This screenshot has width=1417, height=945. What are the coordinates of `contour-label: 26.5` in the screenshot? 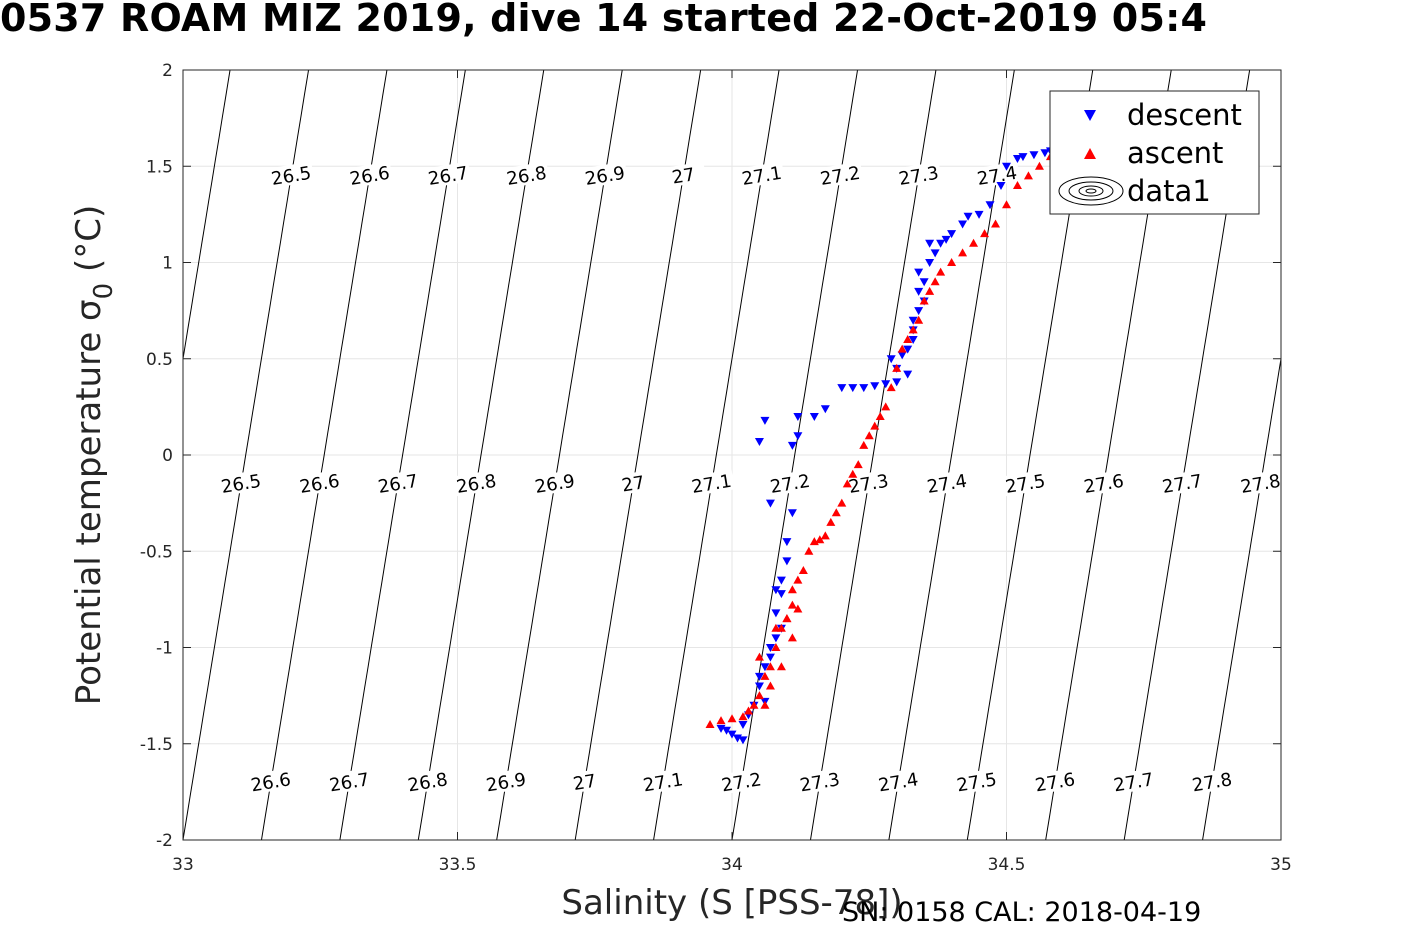 It's located at (241, 483).